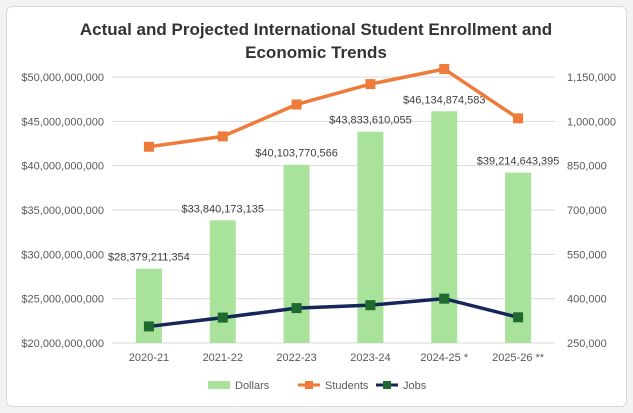 The height and width of the screenshot is (413, 633). What do you see at coordinates (223, 358) in the screenshot?
I see `x-tick-label: 2021-22` at bounding box center [223, 358].